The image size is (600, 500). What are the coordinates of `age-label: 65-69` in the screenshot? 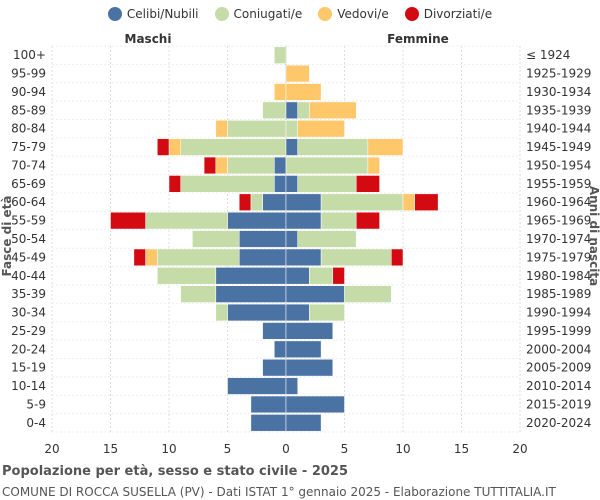 It's located at (28, 184).